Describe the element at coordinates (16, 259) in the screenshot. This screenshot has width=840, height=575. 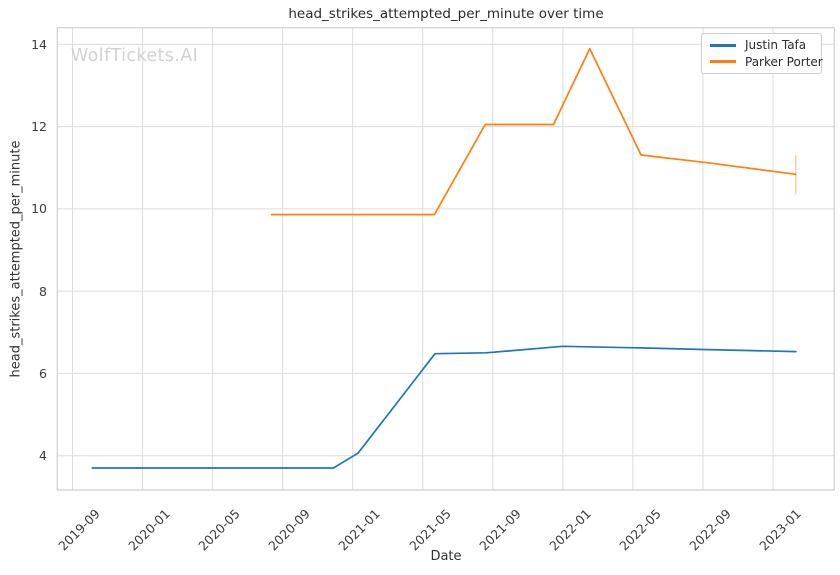
I see `y-axis-label: head_strikes_attempted_per_minute` at that location.